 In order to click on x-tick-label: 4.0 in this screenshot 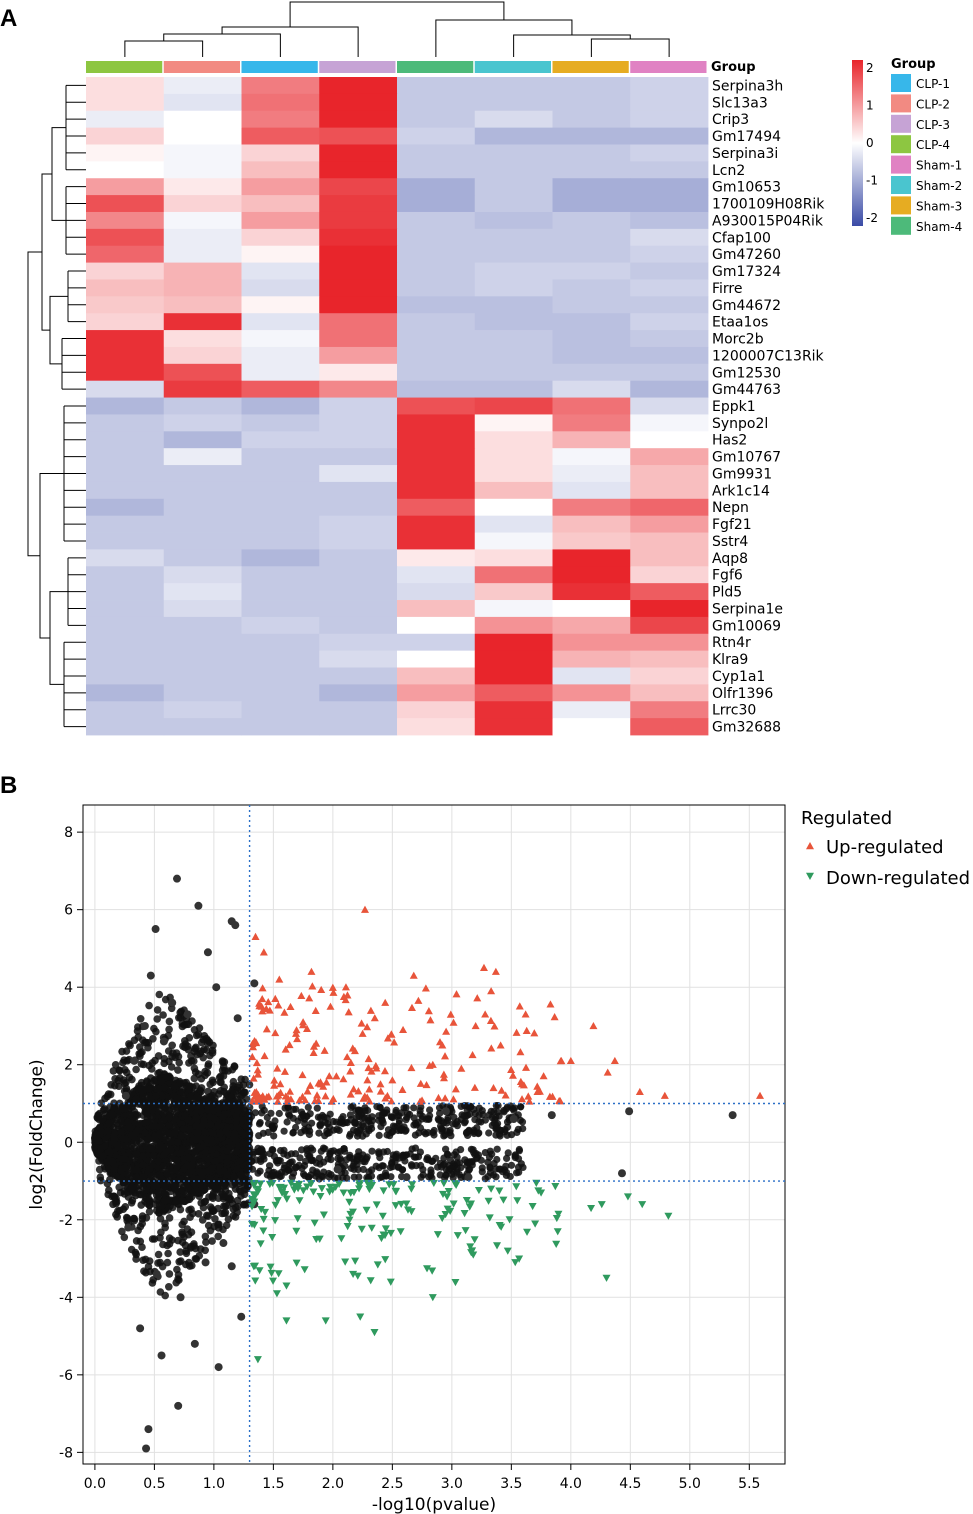, I will do `click(571, 1484)`.